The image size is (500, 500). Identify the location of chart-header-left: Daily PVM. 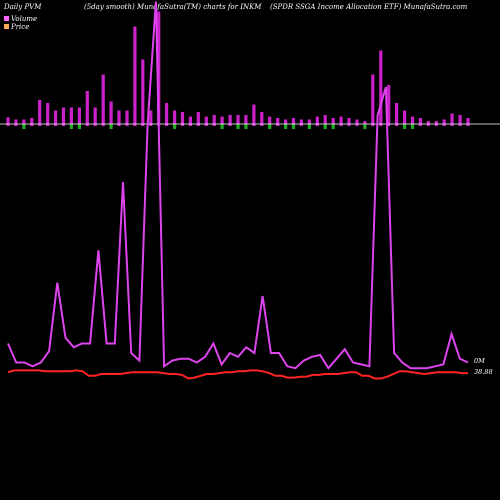
(22, 7).